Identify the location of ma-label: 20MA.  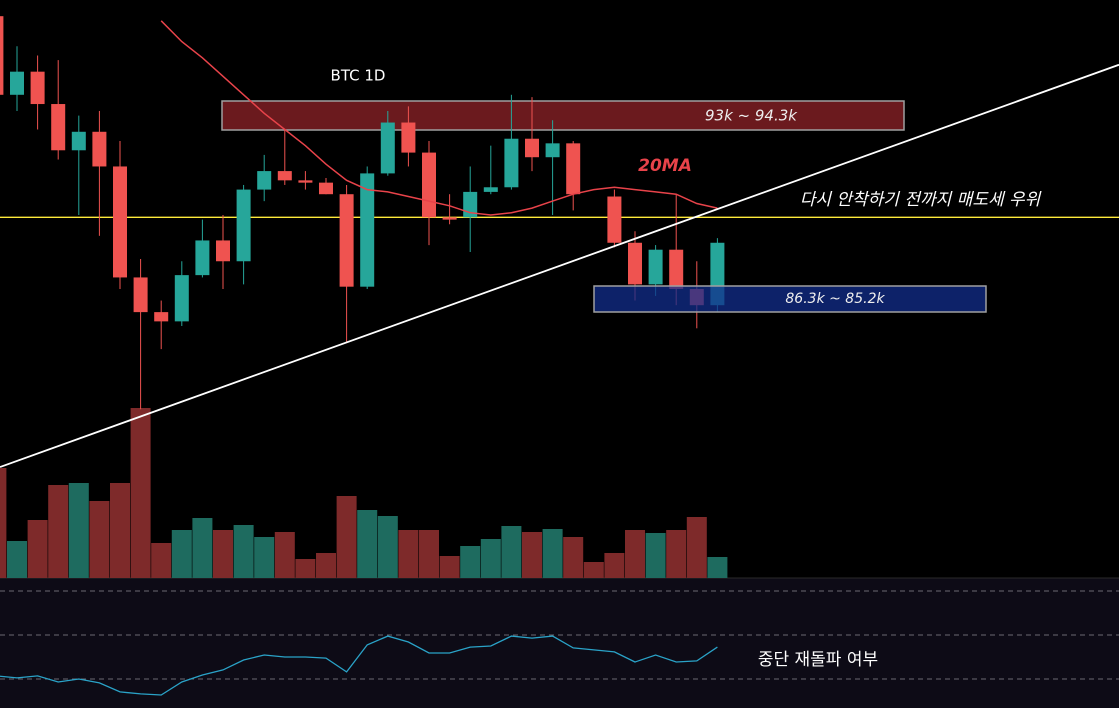
(665, 166).